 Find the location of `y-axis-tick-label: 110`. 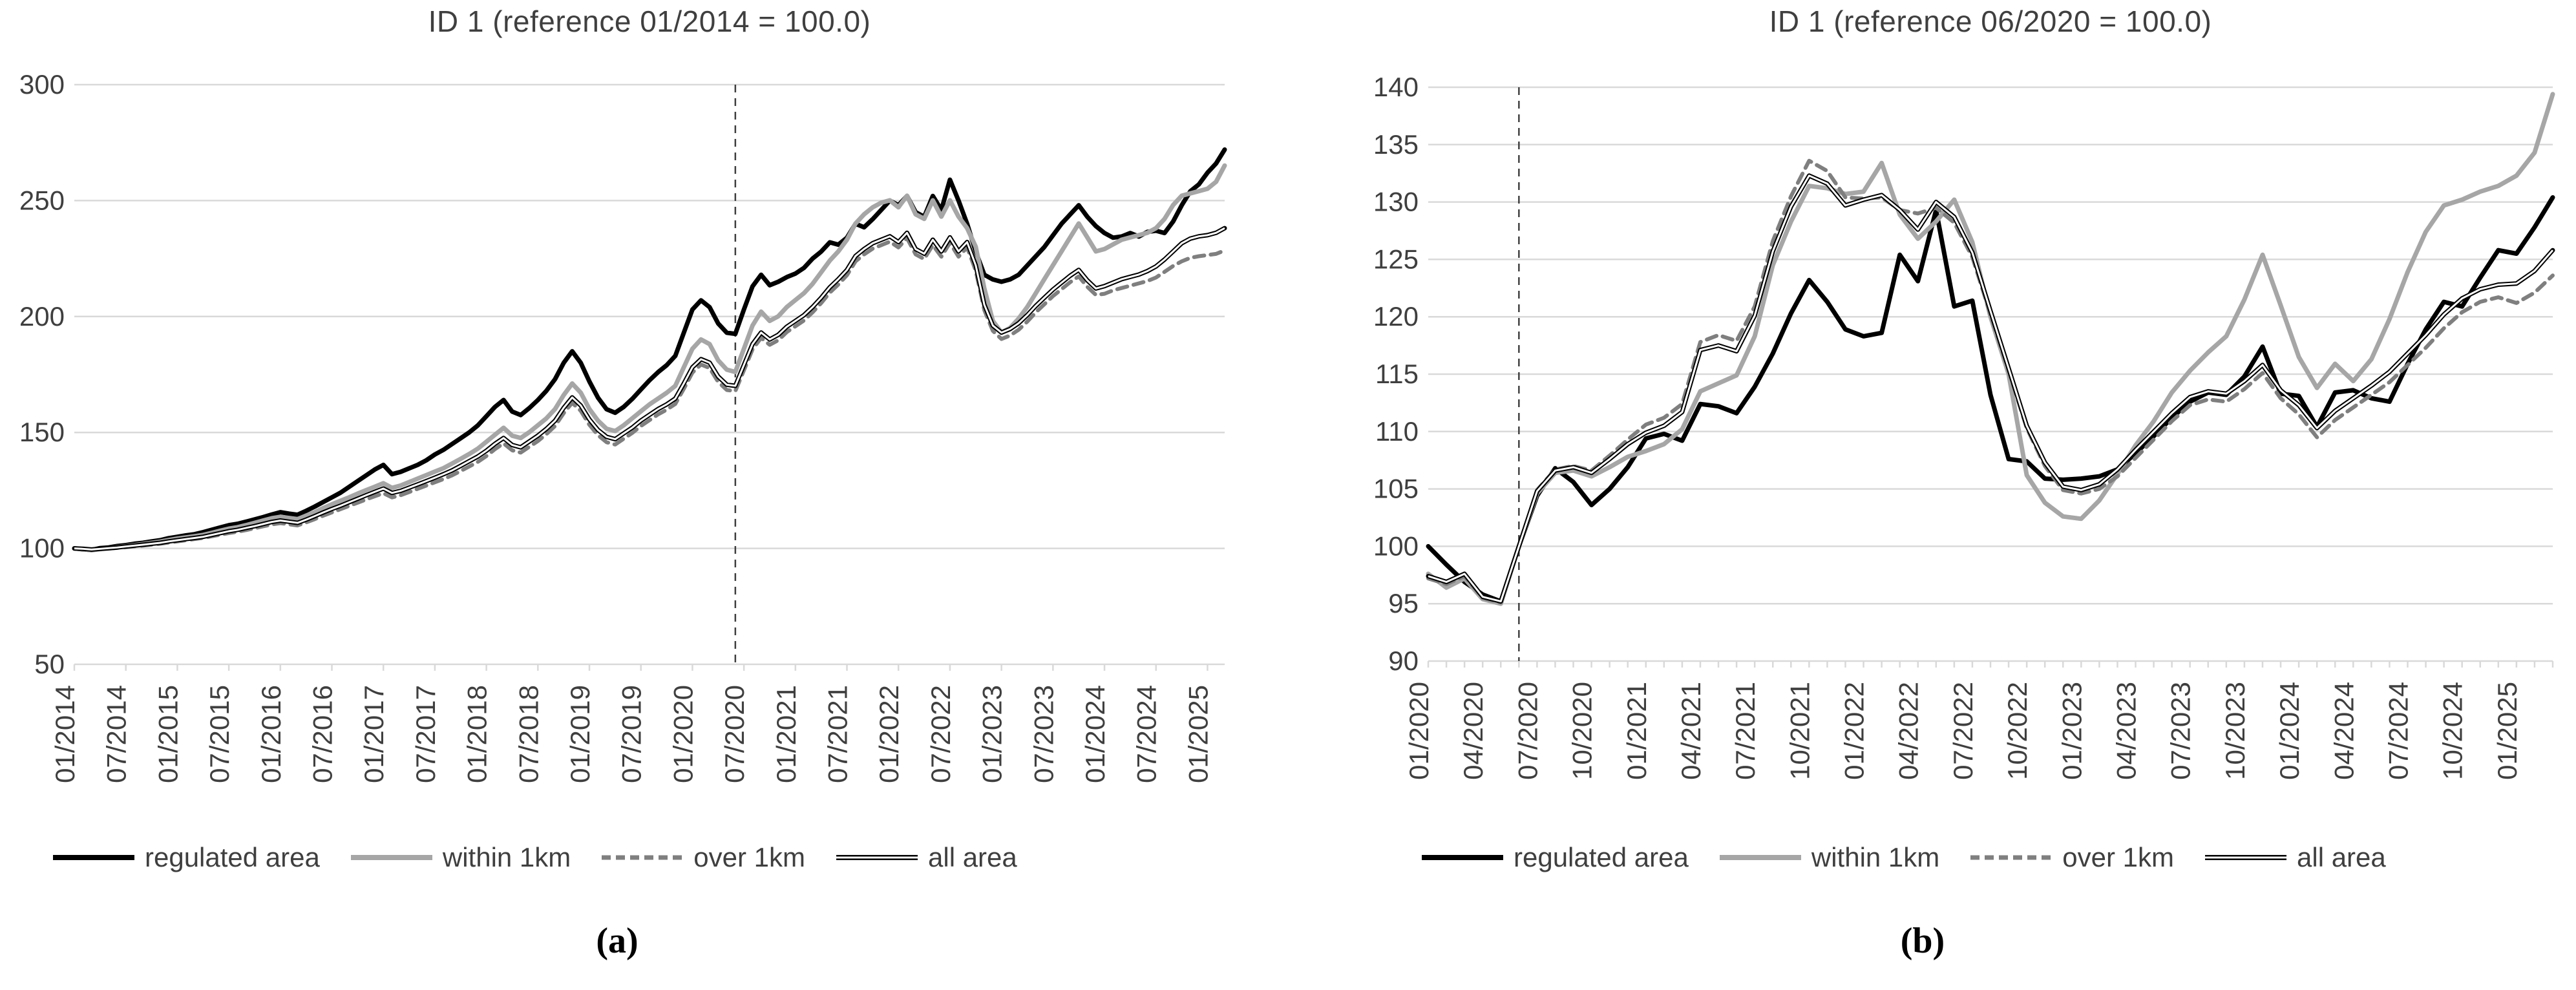

y-axis-tick-label: 110 is located at coordinates (1397, 431).